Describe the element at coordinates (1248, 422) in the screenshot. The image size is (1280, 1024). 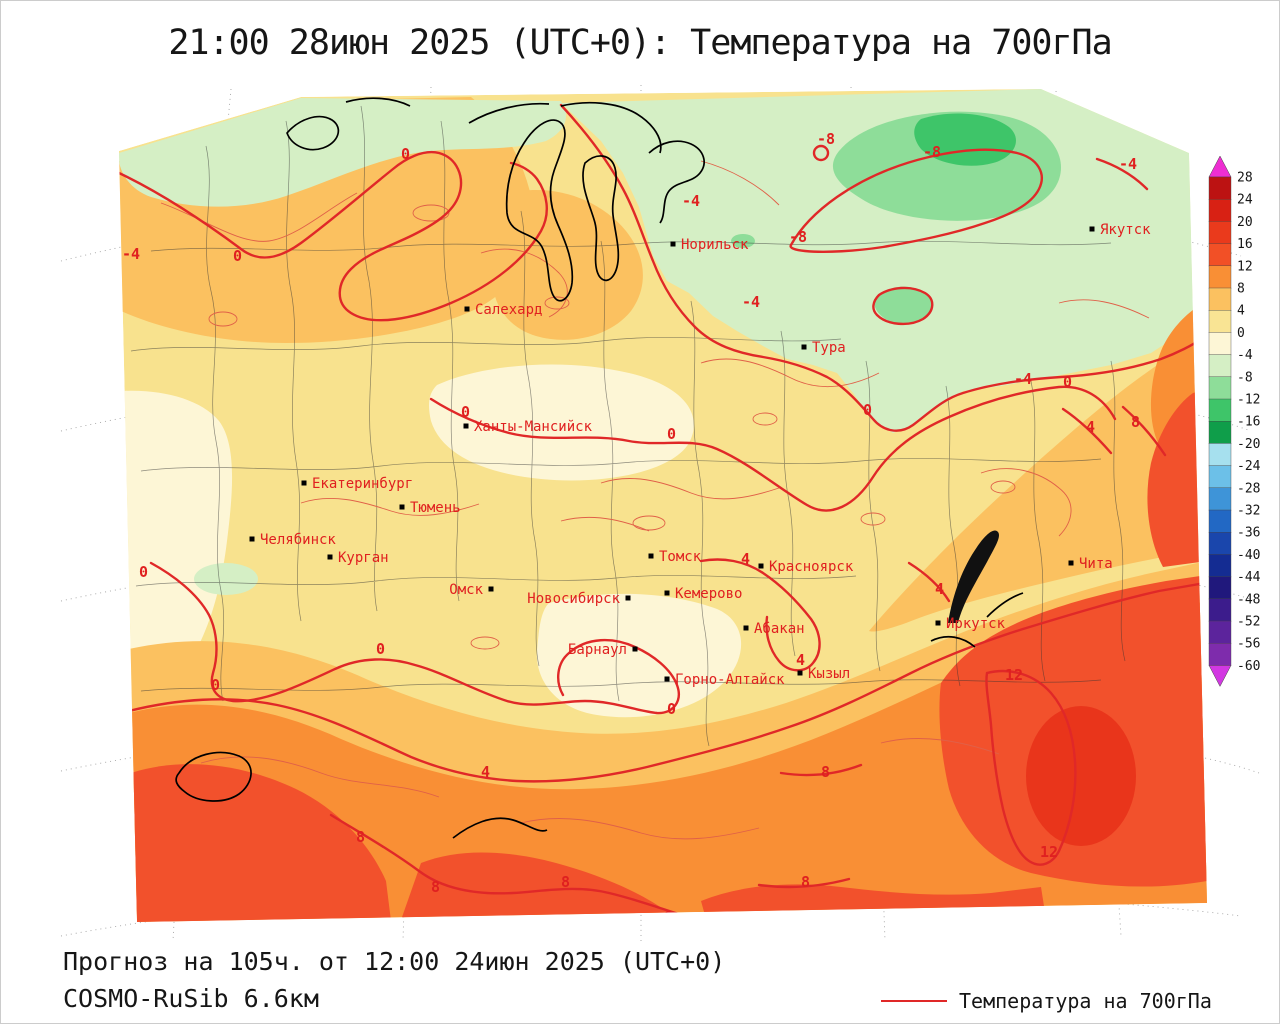
I see `colorbar-label: -16` at that location.